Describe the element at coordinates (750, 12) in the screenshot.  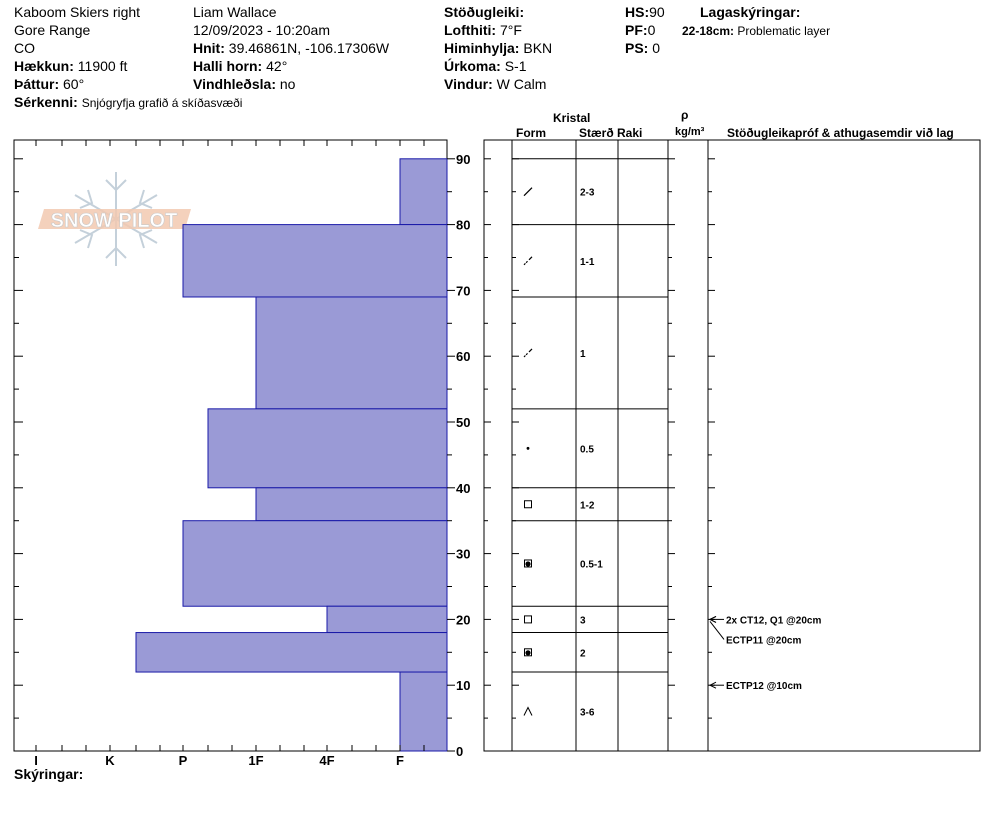
I see `layer-legend-label: Lagaskýringar:` at that location.